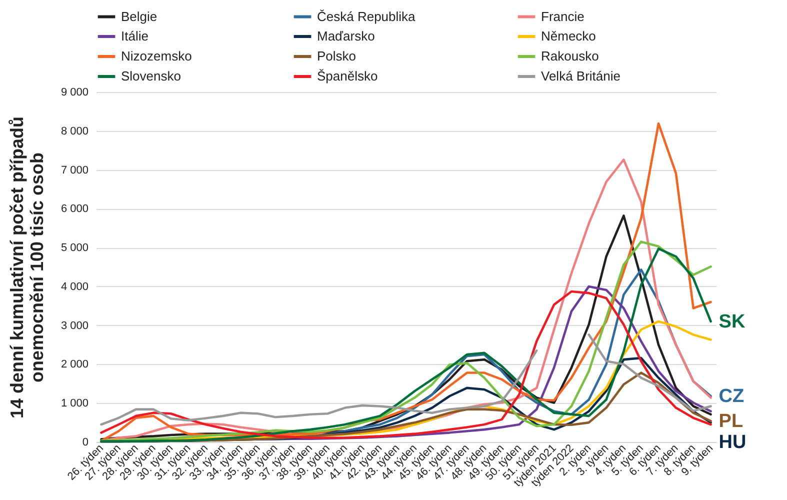 This screenshot has height=500, width=787. Describe the element at coordinates (26, 267) in the screenshot. I see `y-axis-title: 14 denní kumulativní počet případů onemocnění 100 tisíc osob` at that location.